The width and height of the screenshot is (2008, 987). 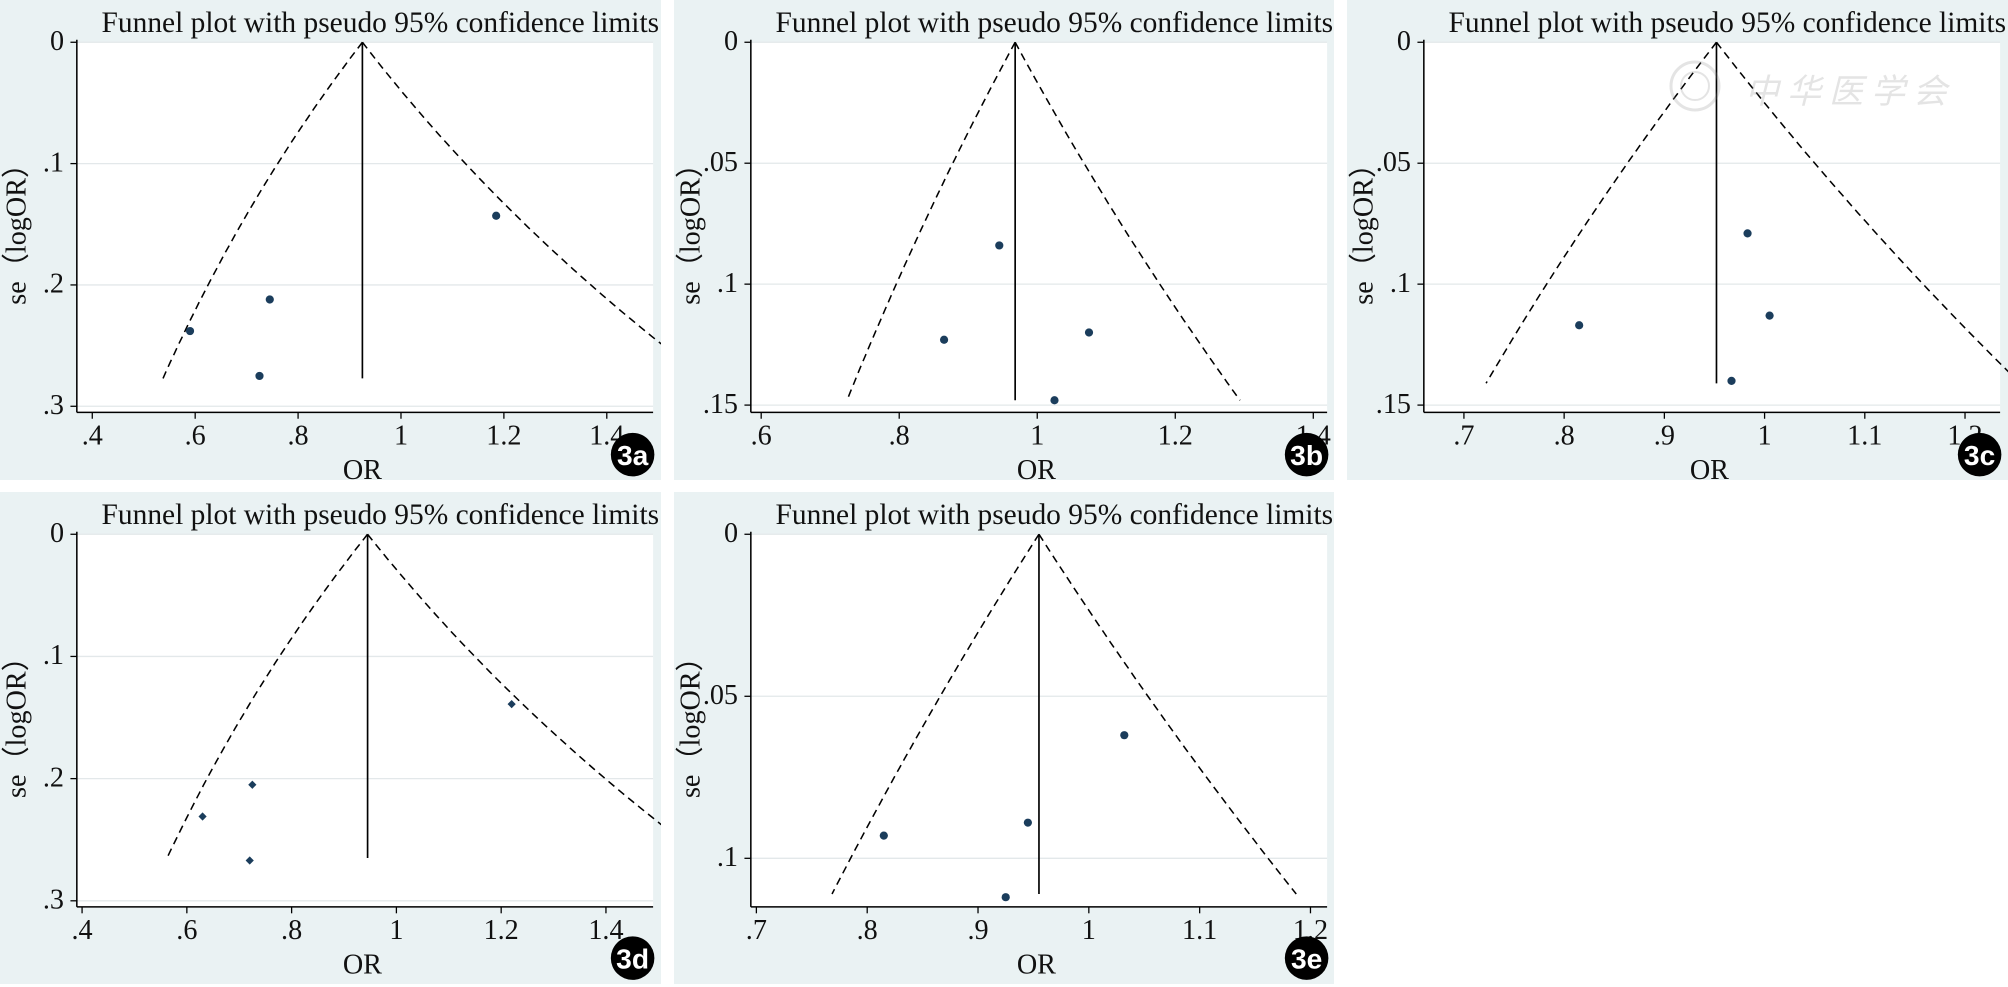 I want to click on panel-badge-label: 3e, so click(x=1306, y=958).